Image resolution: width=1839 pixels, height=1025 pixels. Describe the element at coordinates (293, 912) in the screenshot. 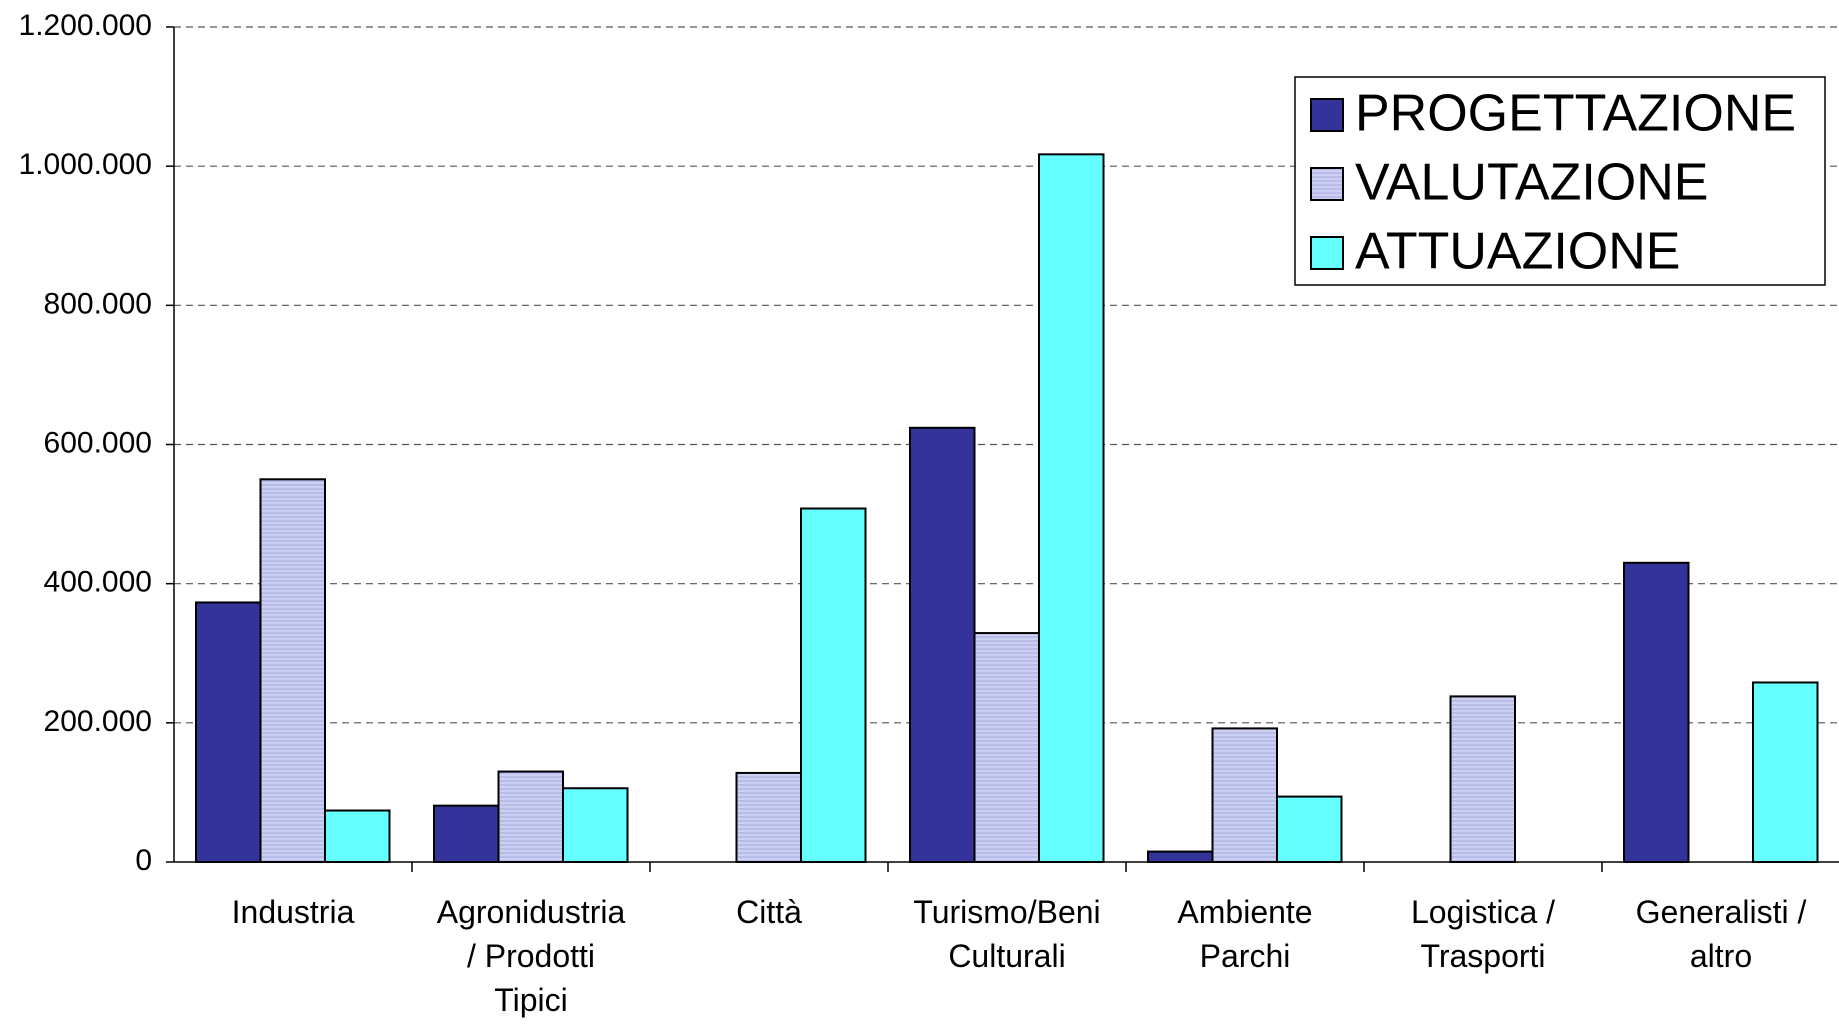

I see `x-tick-label: Industria` at that location.